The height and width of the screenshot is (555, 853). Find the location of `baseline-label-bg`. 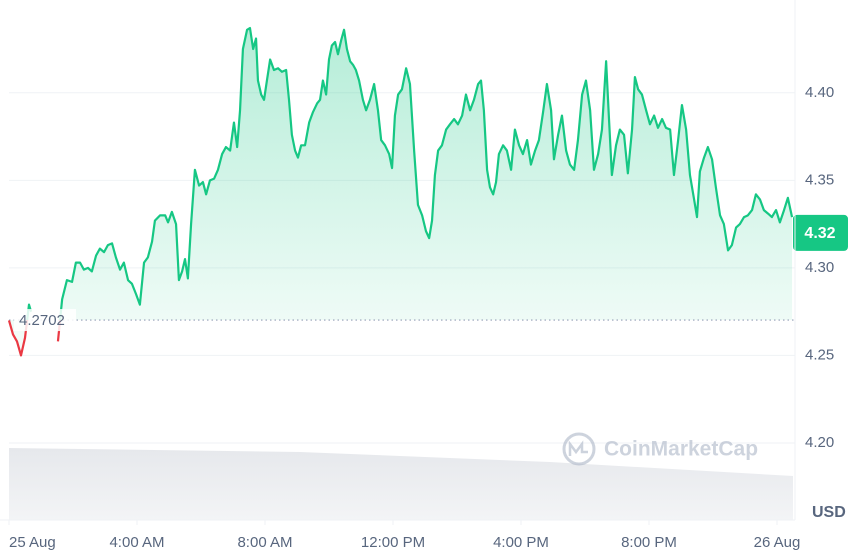

baseline-label-bg is located at coordinates (45, 320).